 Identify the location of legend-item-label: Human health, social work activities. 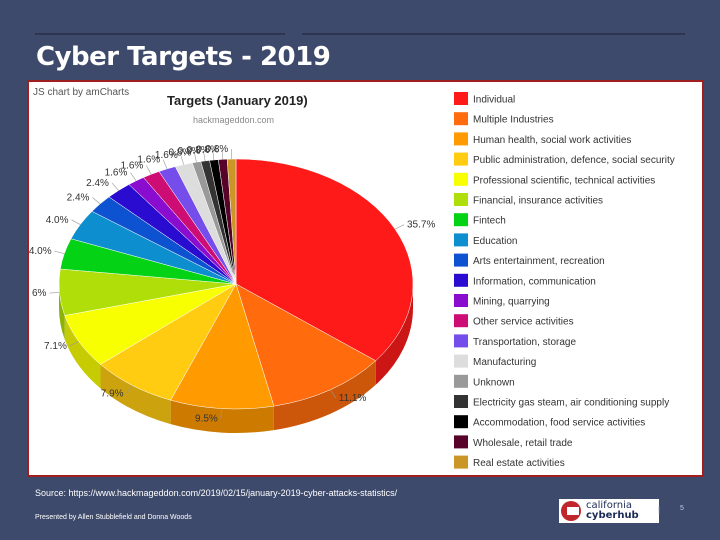
(552, 140).